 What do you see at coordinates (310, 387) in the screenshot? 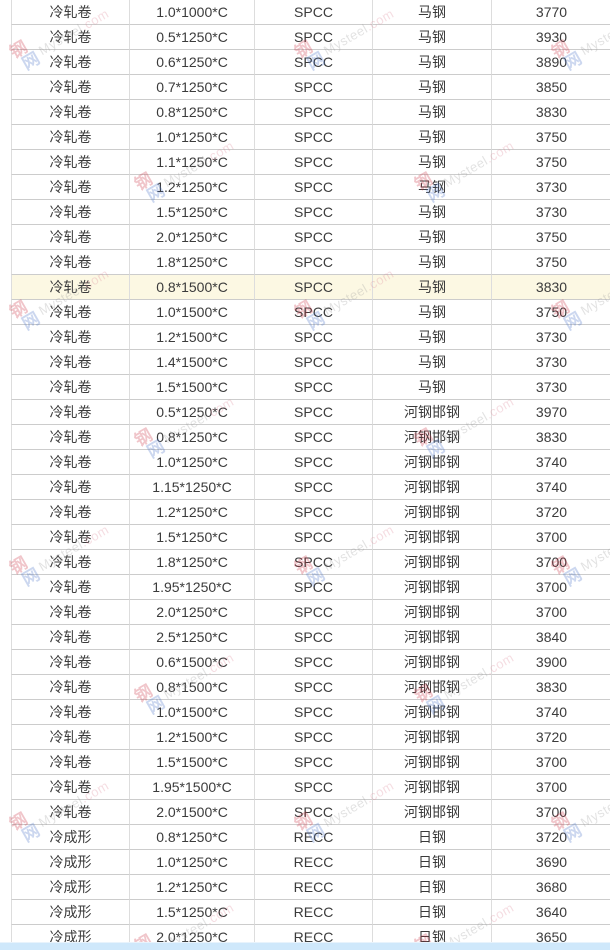
I see `table-row: 冷轧卷 1.5*1500*C SPCC 马钢 3730` at bounding box center [310, 387].